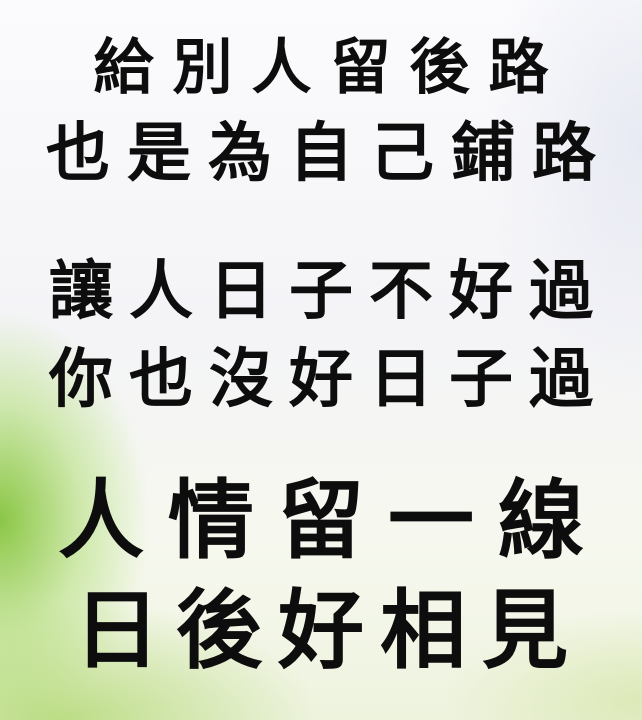 This screenshot has height=720, width=642. Describe the element at coordinates (401, 291) in the screenshot. I see `character: 不` at that location.